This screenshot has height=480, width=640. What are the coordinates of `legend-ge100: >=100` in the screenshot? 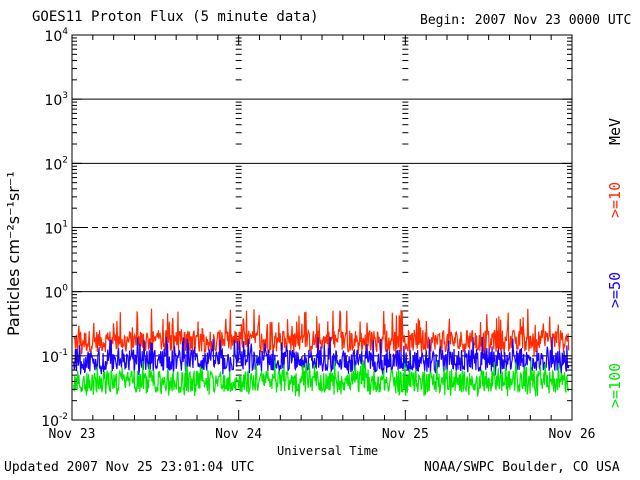 It's located at (615, 385).